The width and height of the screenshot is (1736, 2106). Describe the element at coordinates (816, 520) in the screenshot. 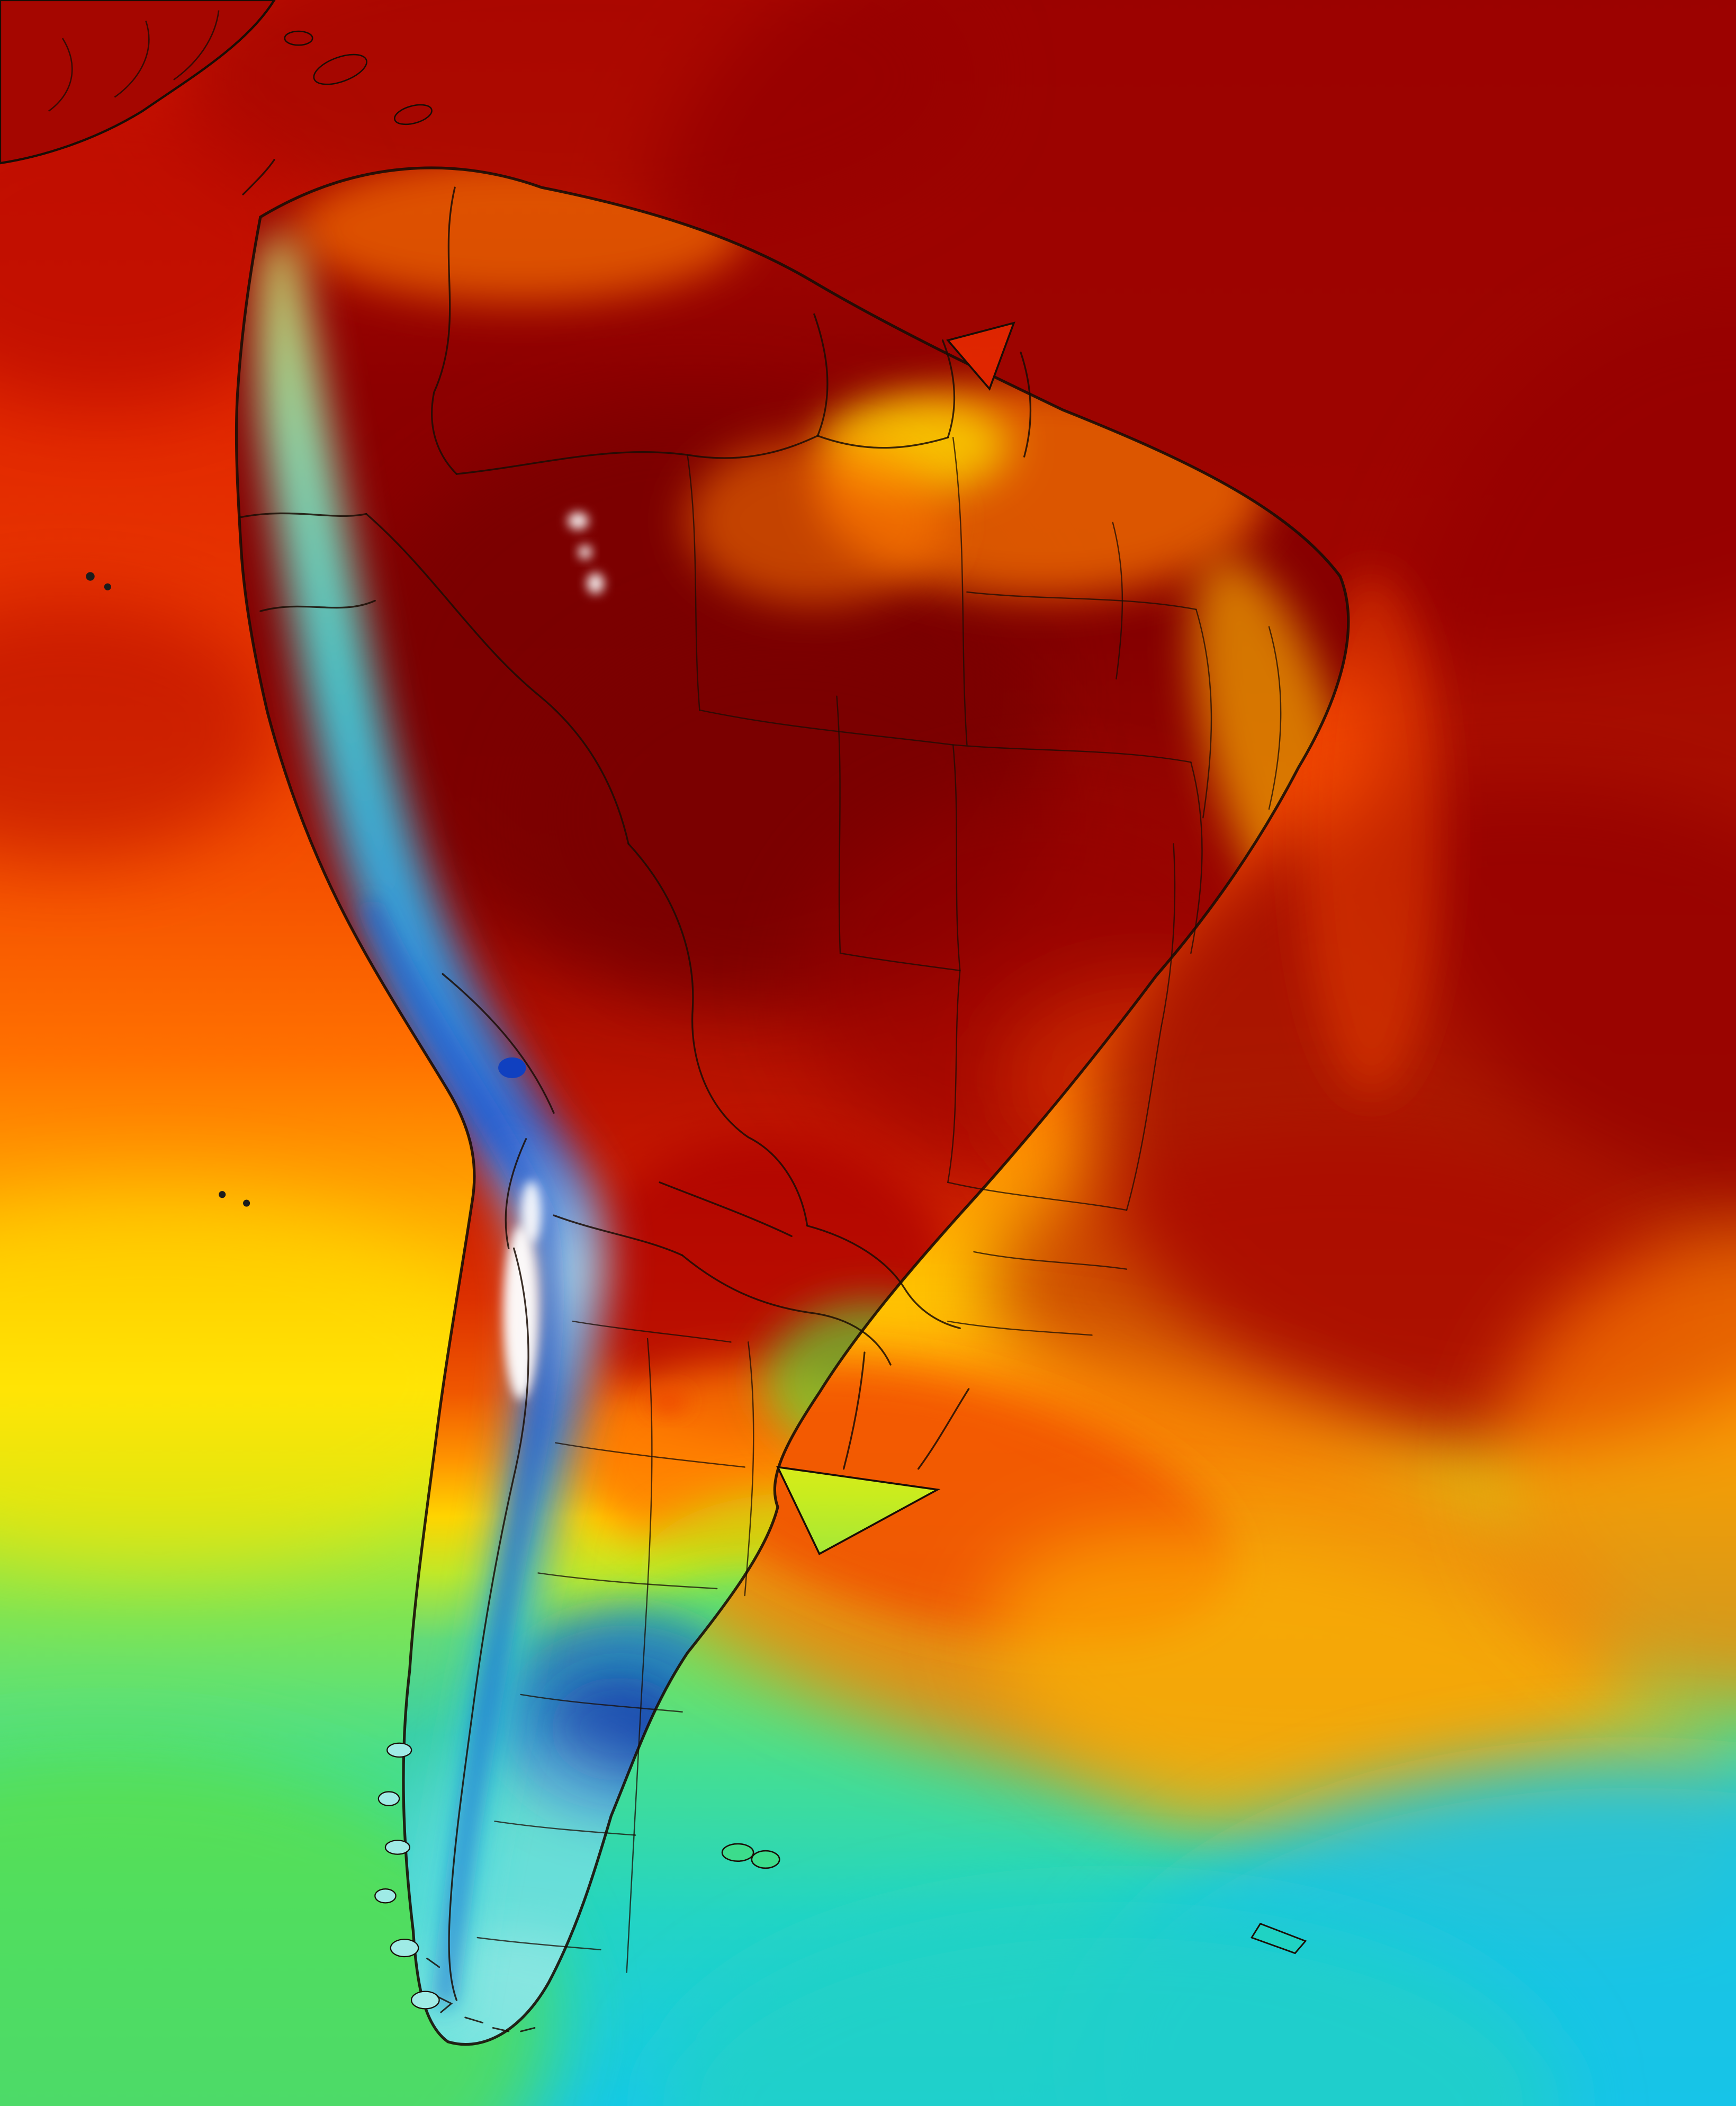

I see `guiana-highlands-patch` at that location.